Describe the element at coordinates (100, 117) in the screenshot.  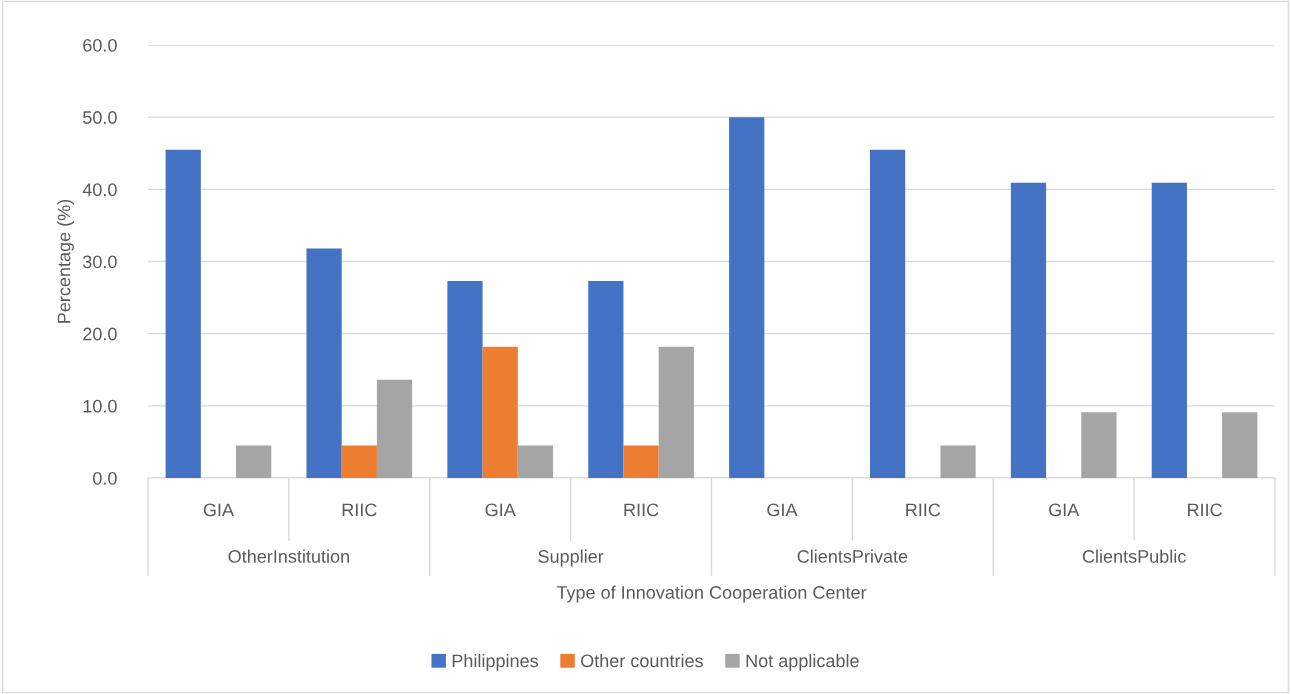
I see `y-tick-label: 50.0` at that location.